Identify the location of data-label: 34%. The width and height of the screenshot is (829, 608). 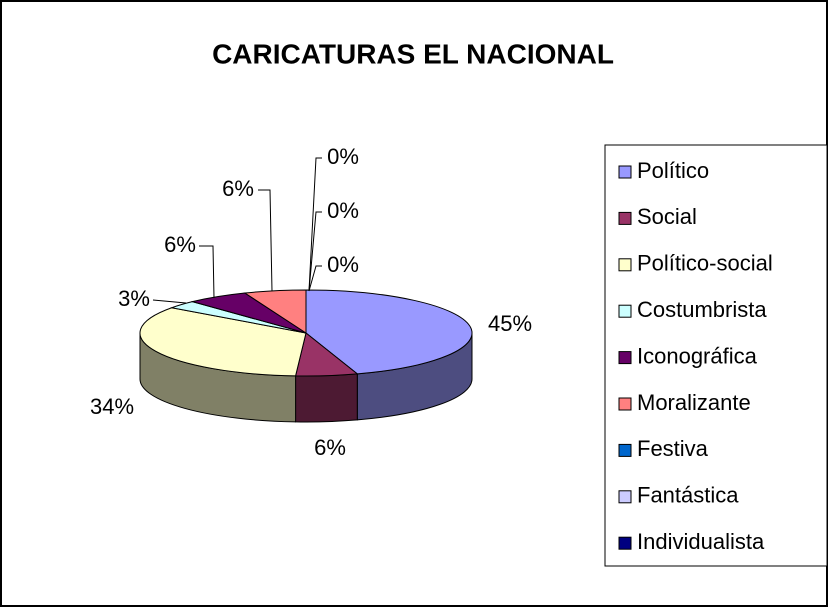
(112, 406).